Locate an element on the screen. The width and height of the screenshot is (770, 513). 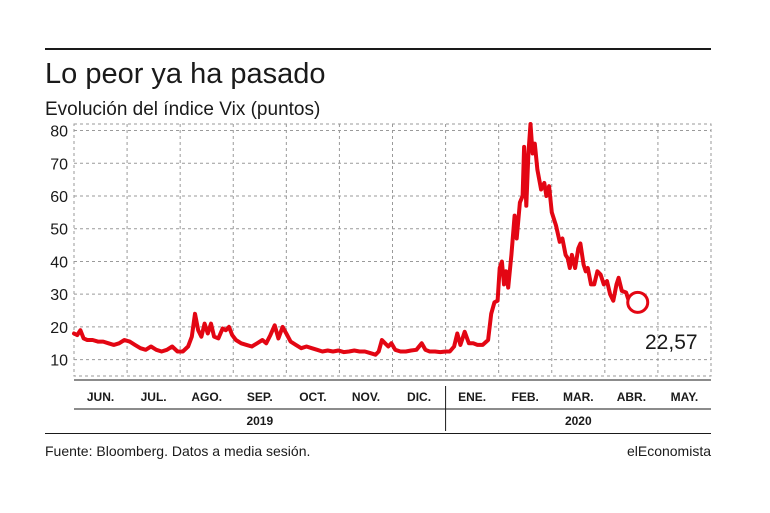
bottom-rule is located at coordinates (378, 433).